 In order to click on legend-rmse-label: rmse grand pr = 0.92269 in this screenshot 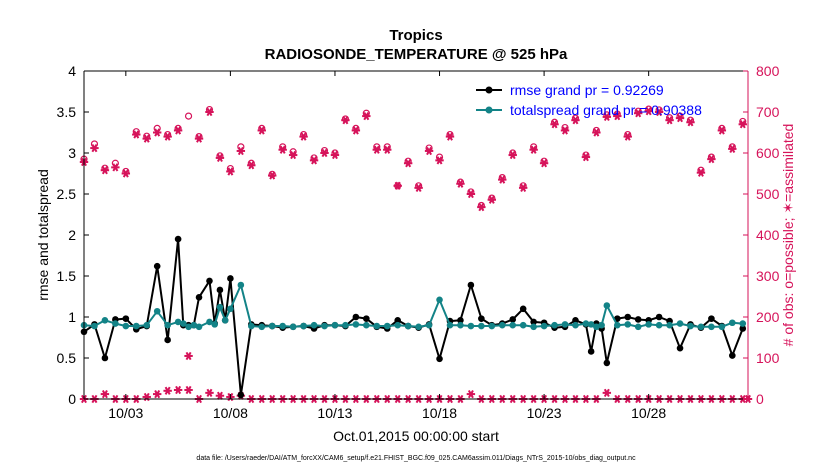, I will do `click(587, 90)`.